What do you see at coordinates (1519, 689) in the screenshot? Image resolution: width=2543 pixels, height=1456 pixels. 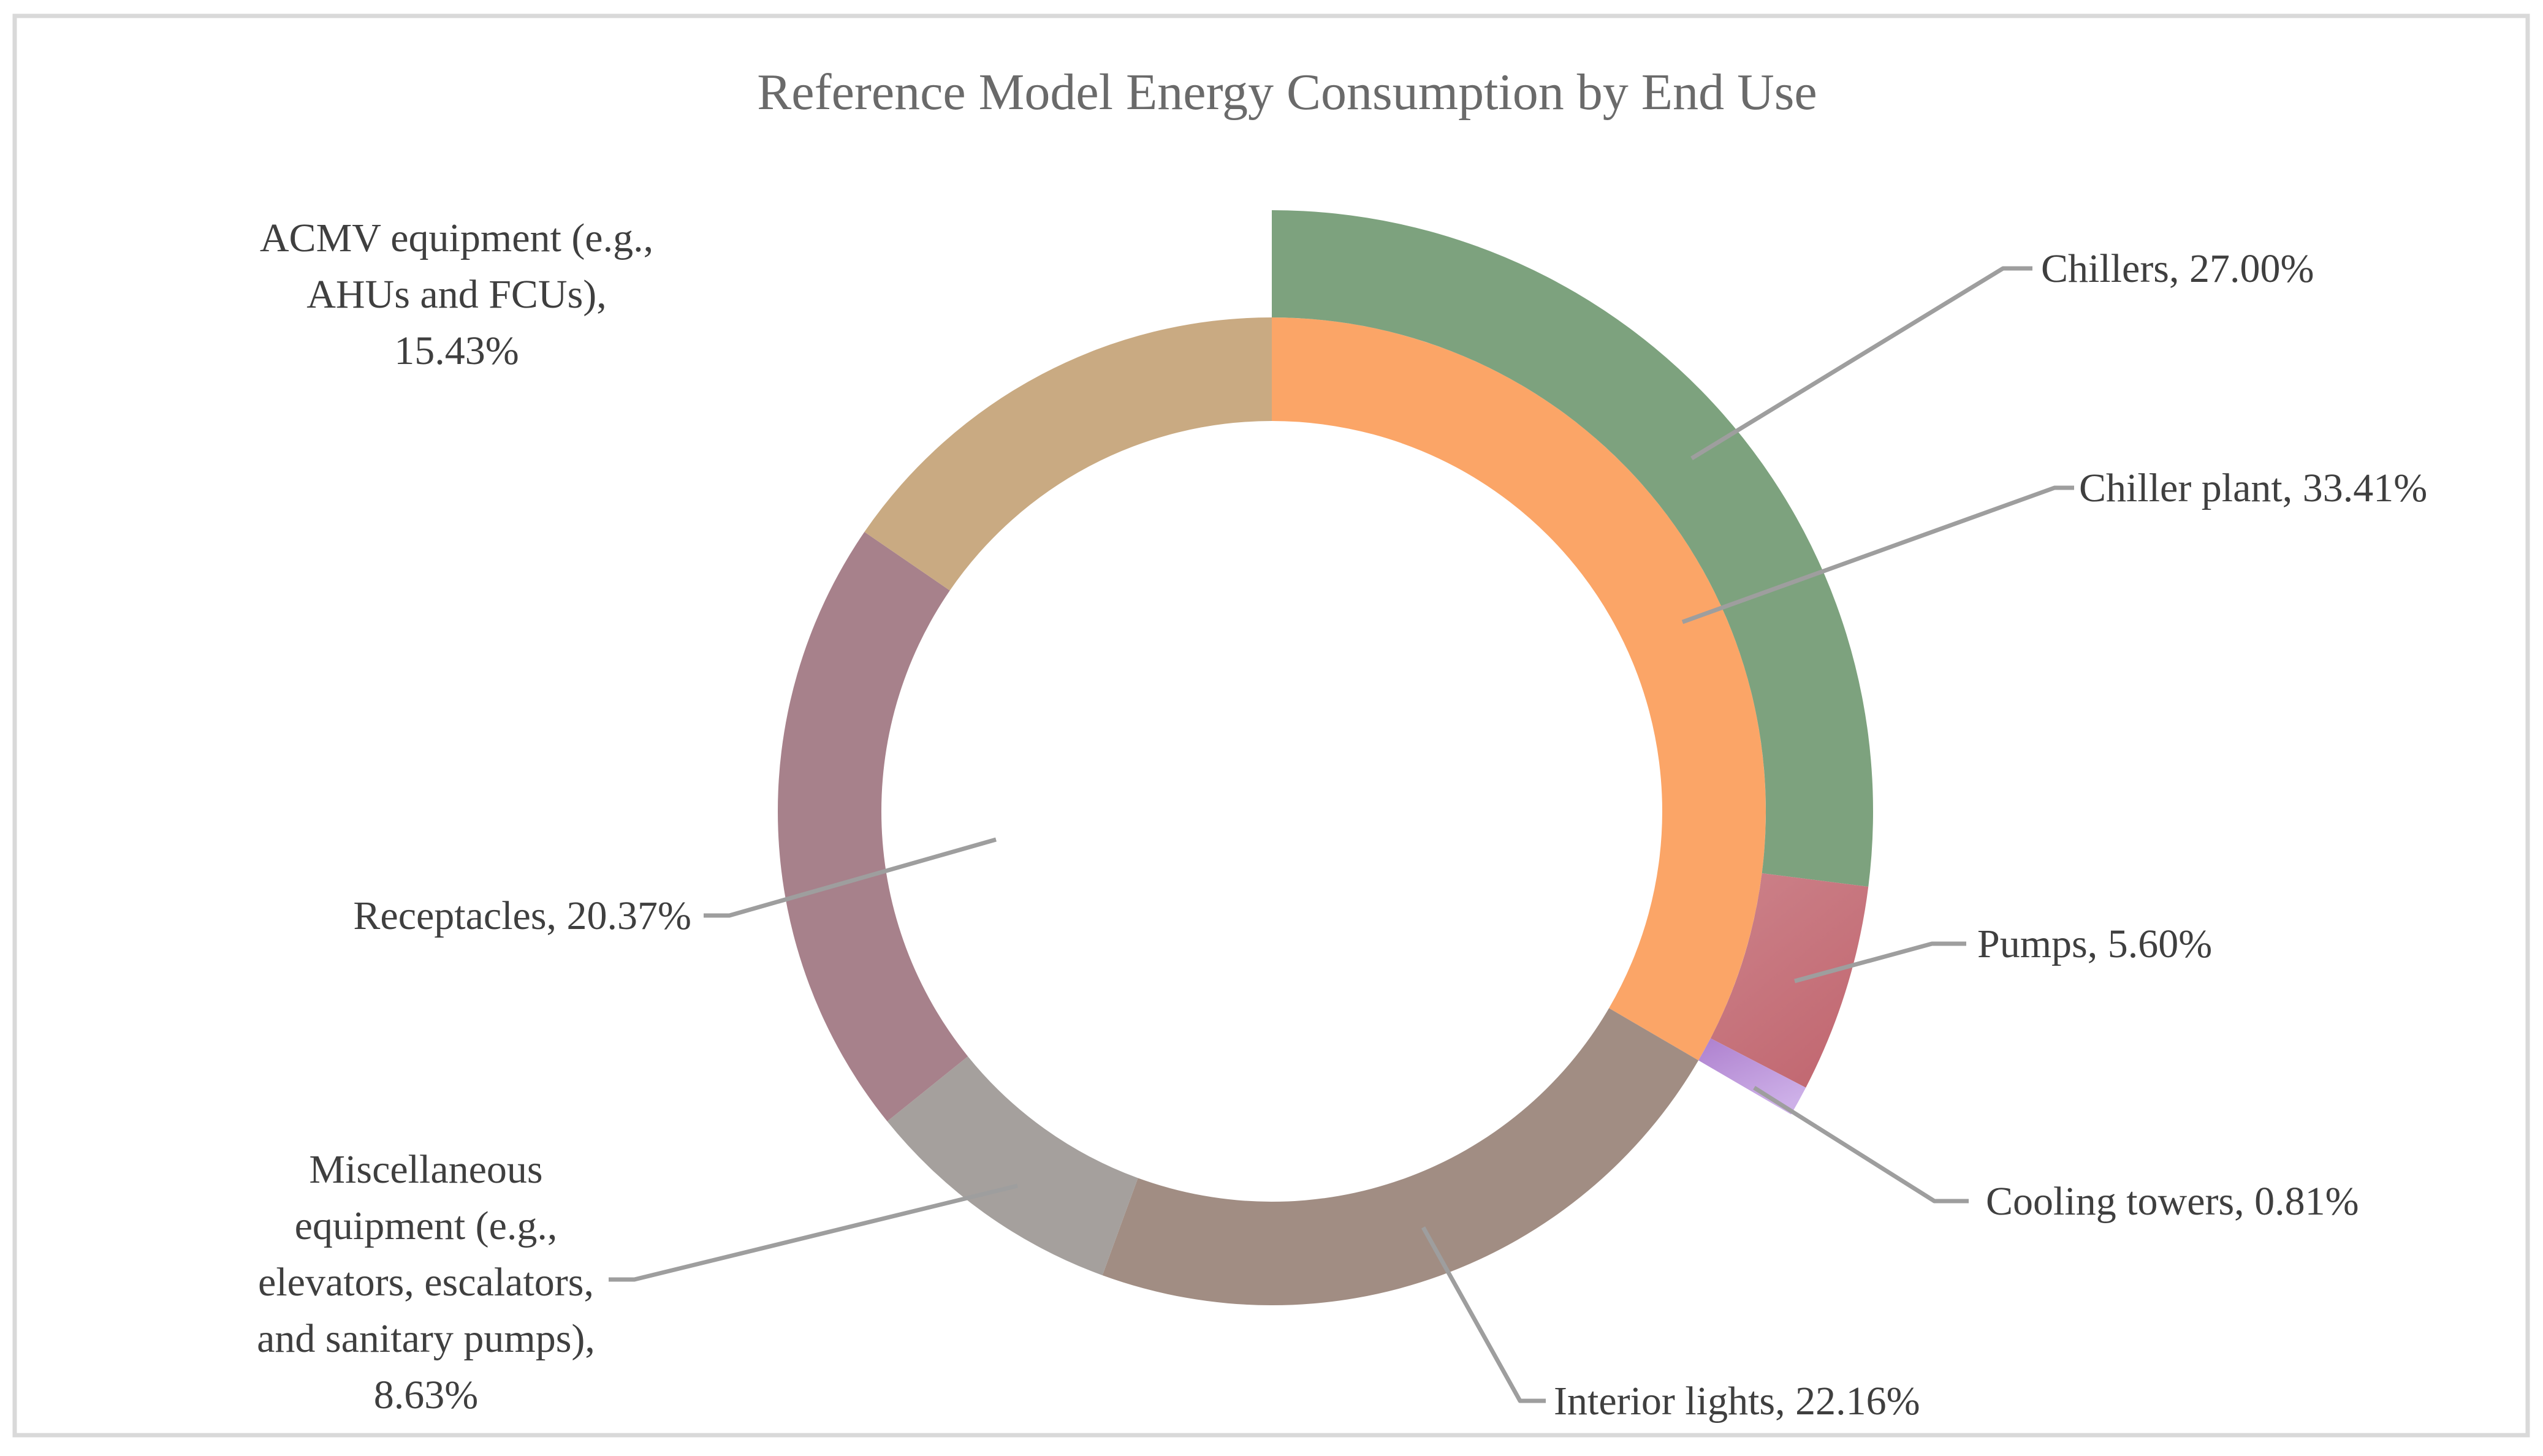 I see `segment-chiller-plant` at bounding box center [1519, 689].